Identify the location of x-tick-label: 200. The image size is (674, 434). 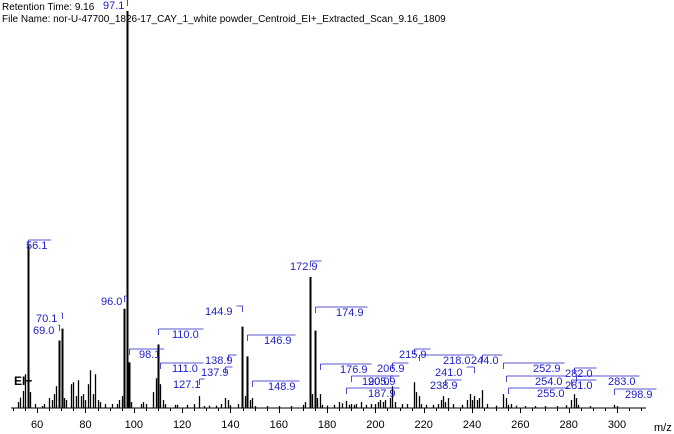
(375, 425).